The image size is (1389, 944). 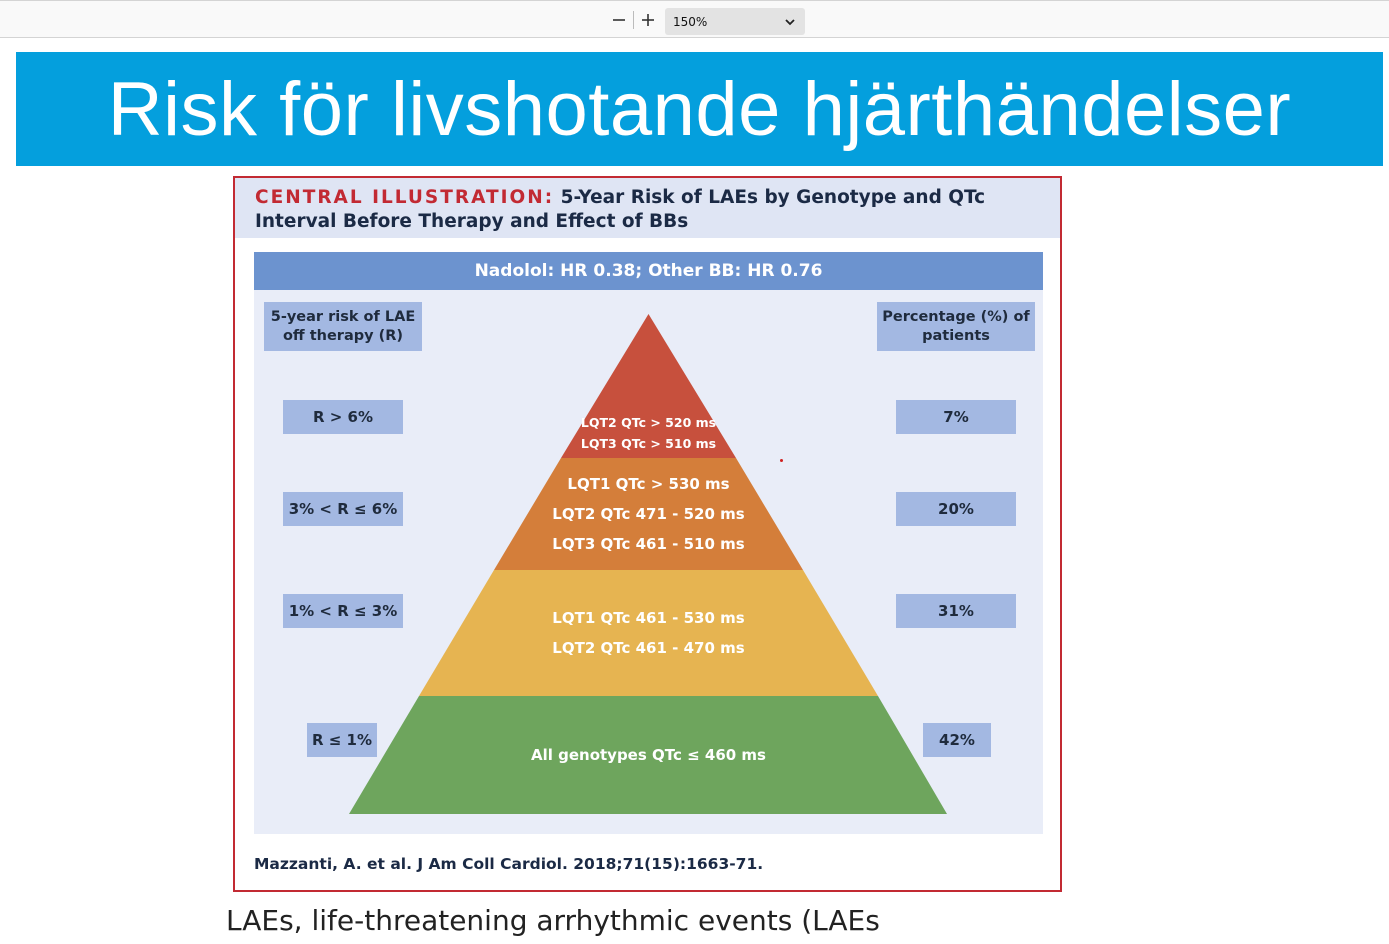 I want to click on percent-column-header: Percentage (%) of patients, so click(x=956, y=326).